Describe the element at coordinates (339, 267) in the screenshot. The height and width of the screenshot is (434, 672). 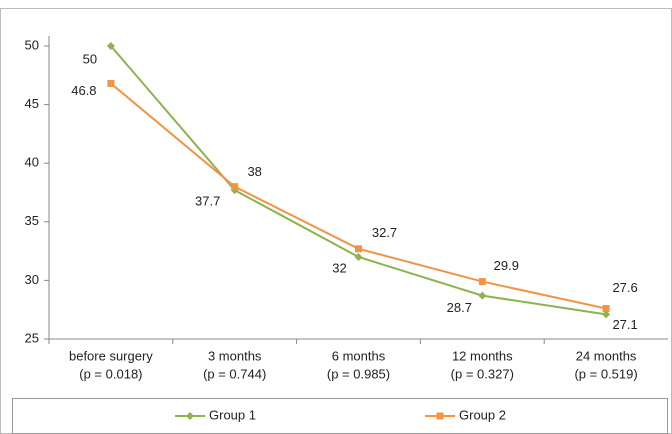
I see `data-label: 32` at that location.